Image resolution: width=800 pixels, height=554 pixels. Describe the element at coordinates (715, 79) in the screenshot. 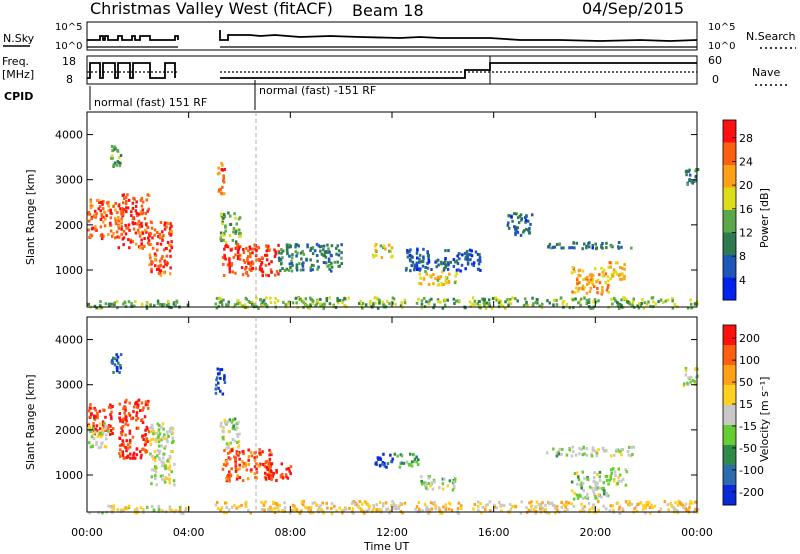

I see `nave-tick-bottom: 0` at that location.